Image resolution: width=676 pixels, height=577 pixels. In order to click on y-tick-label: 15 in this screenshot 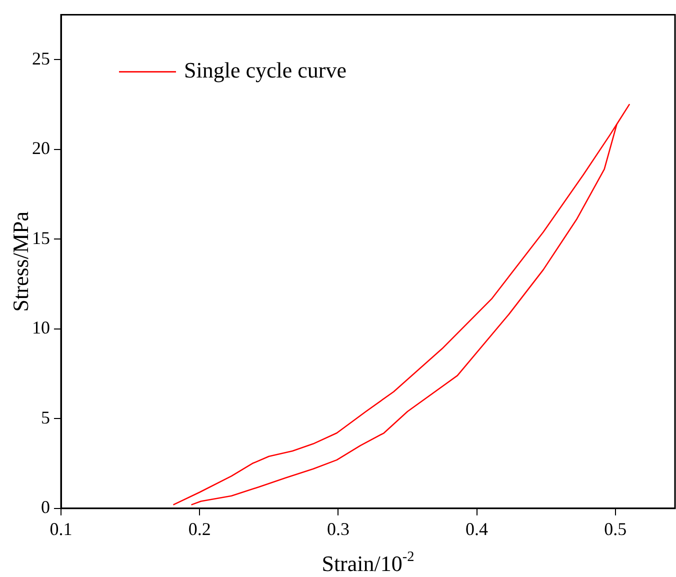, I will do `click(41, 238)`.